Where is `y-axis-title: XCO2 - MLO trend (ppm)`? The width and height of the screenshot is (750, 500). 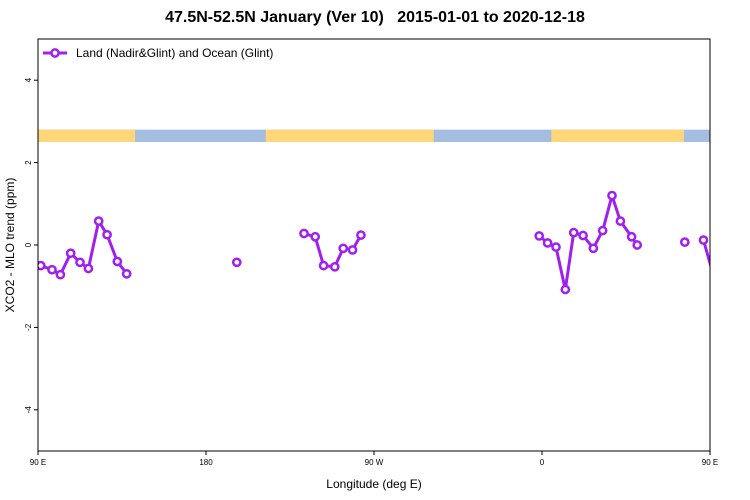
y-axis-title: XCO2 - MLO trend (ppm) is located at coordinates (10, 245).